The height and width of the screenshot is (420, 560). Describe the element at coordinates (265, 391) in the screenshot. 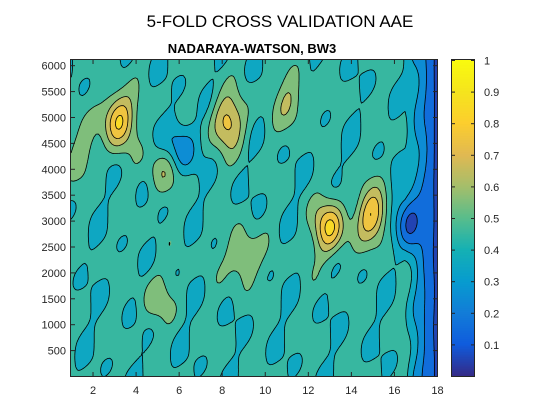

I see `x-tick-label: 10` at that location.